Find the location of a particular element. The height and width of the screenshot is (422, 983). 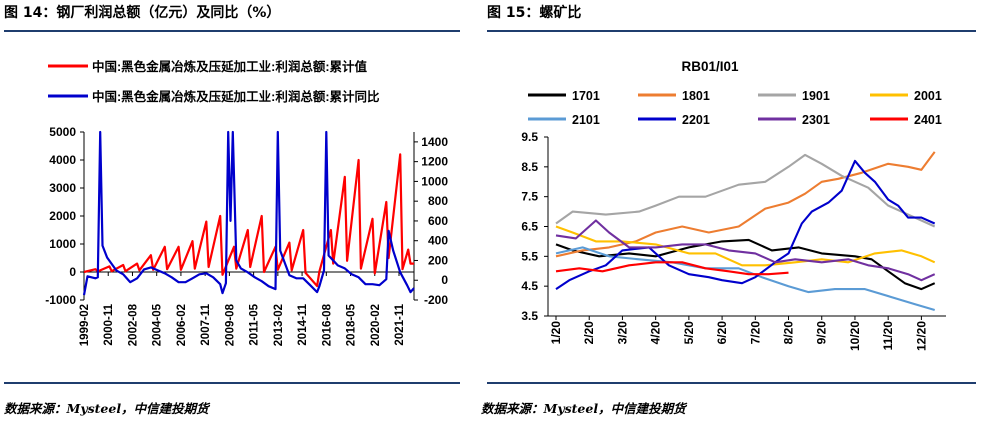

legend-label: 1901 is located at coordinates (816, 96).